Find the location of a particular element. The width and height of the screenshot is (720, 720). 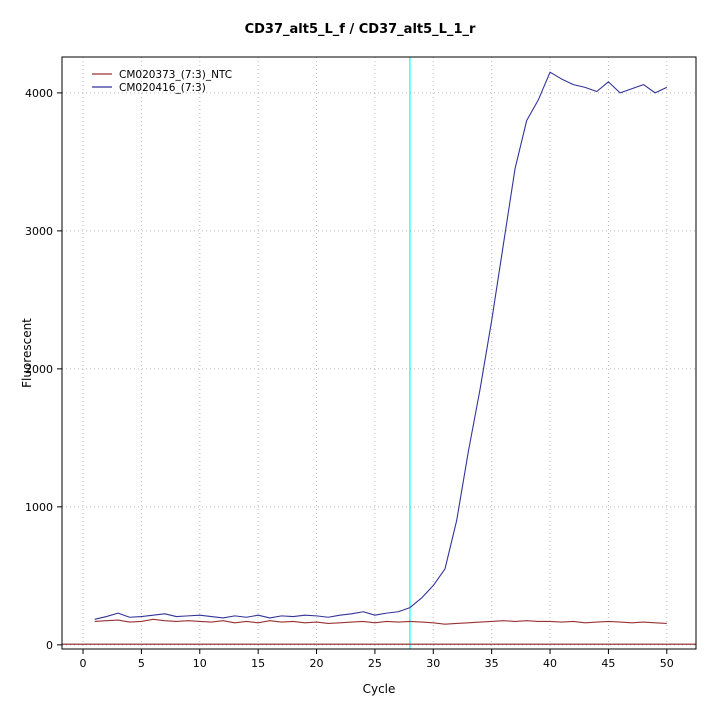

legend-label-0: CM020373_(7:3)_NTC is located at coordinates (175, 75).